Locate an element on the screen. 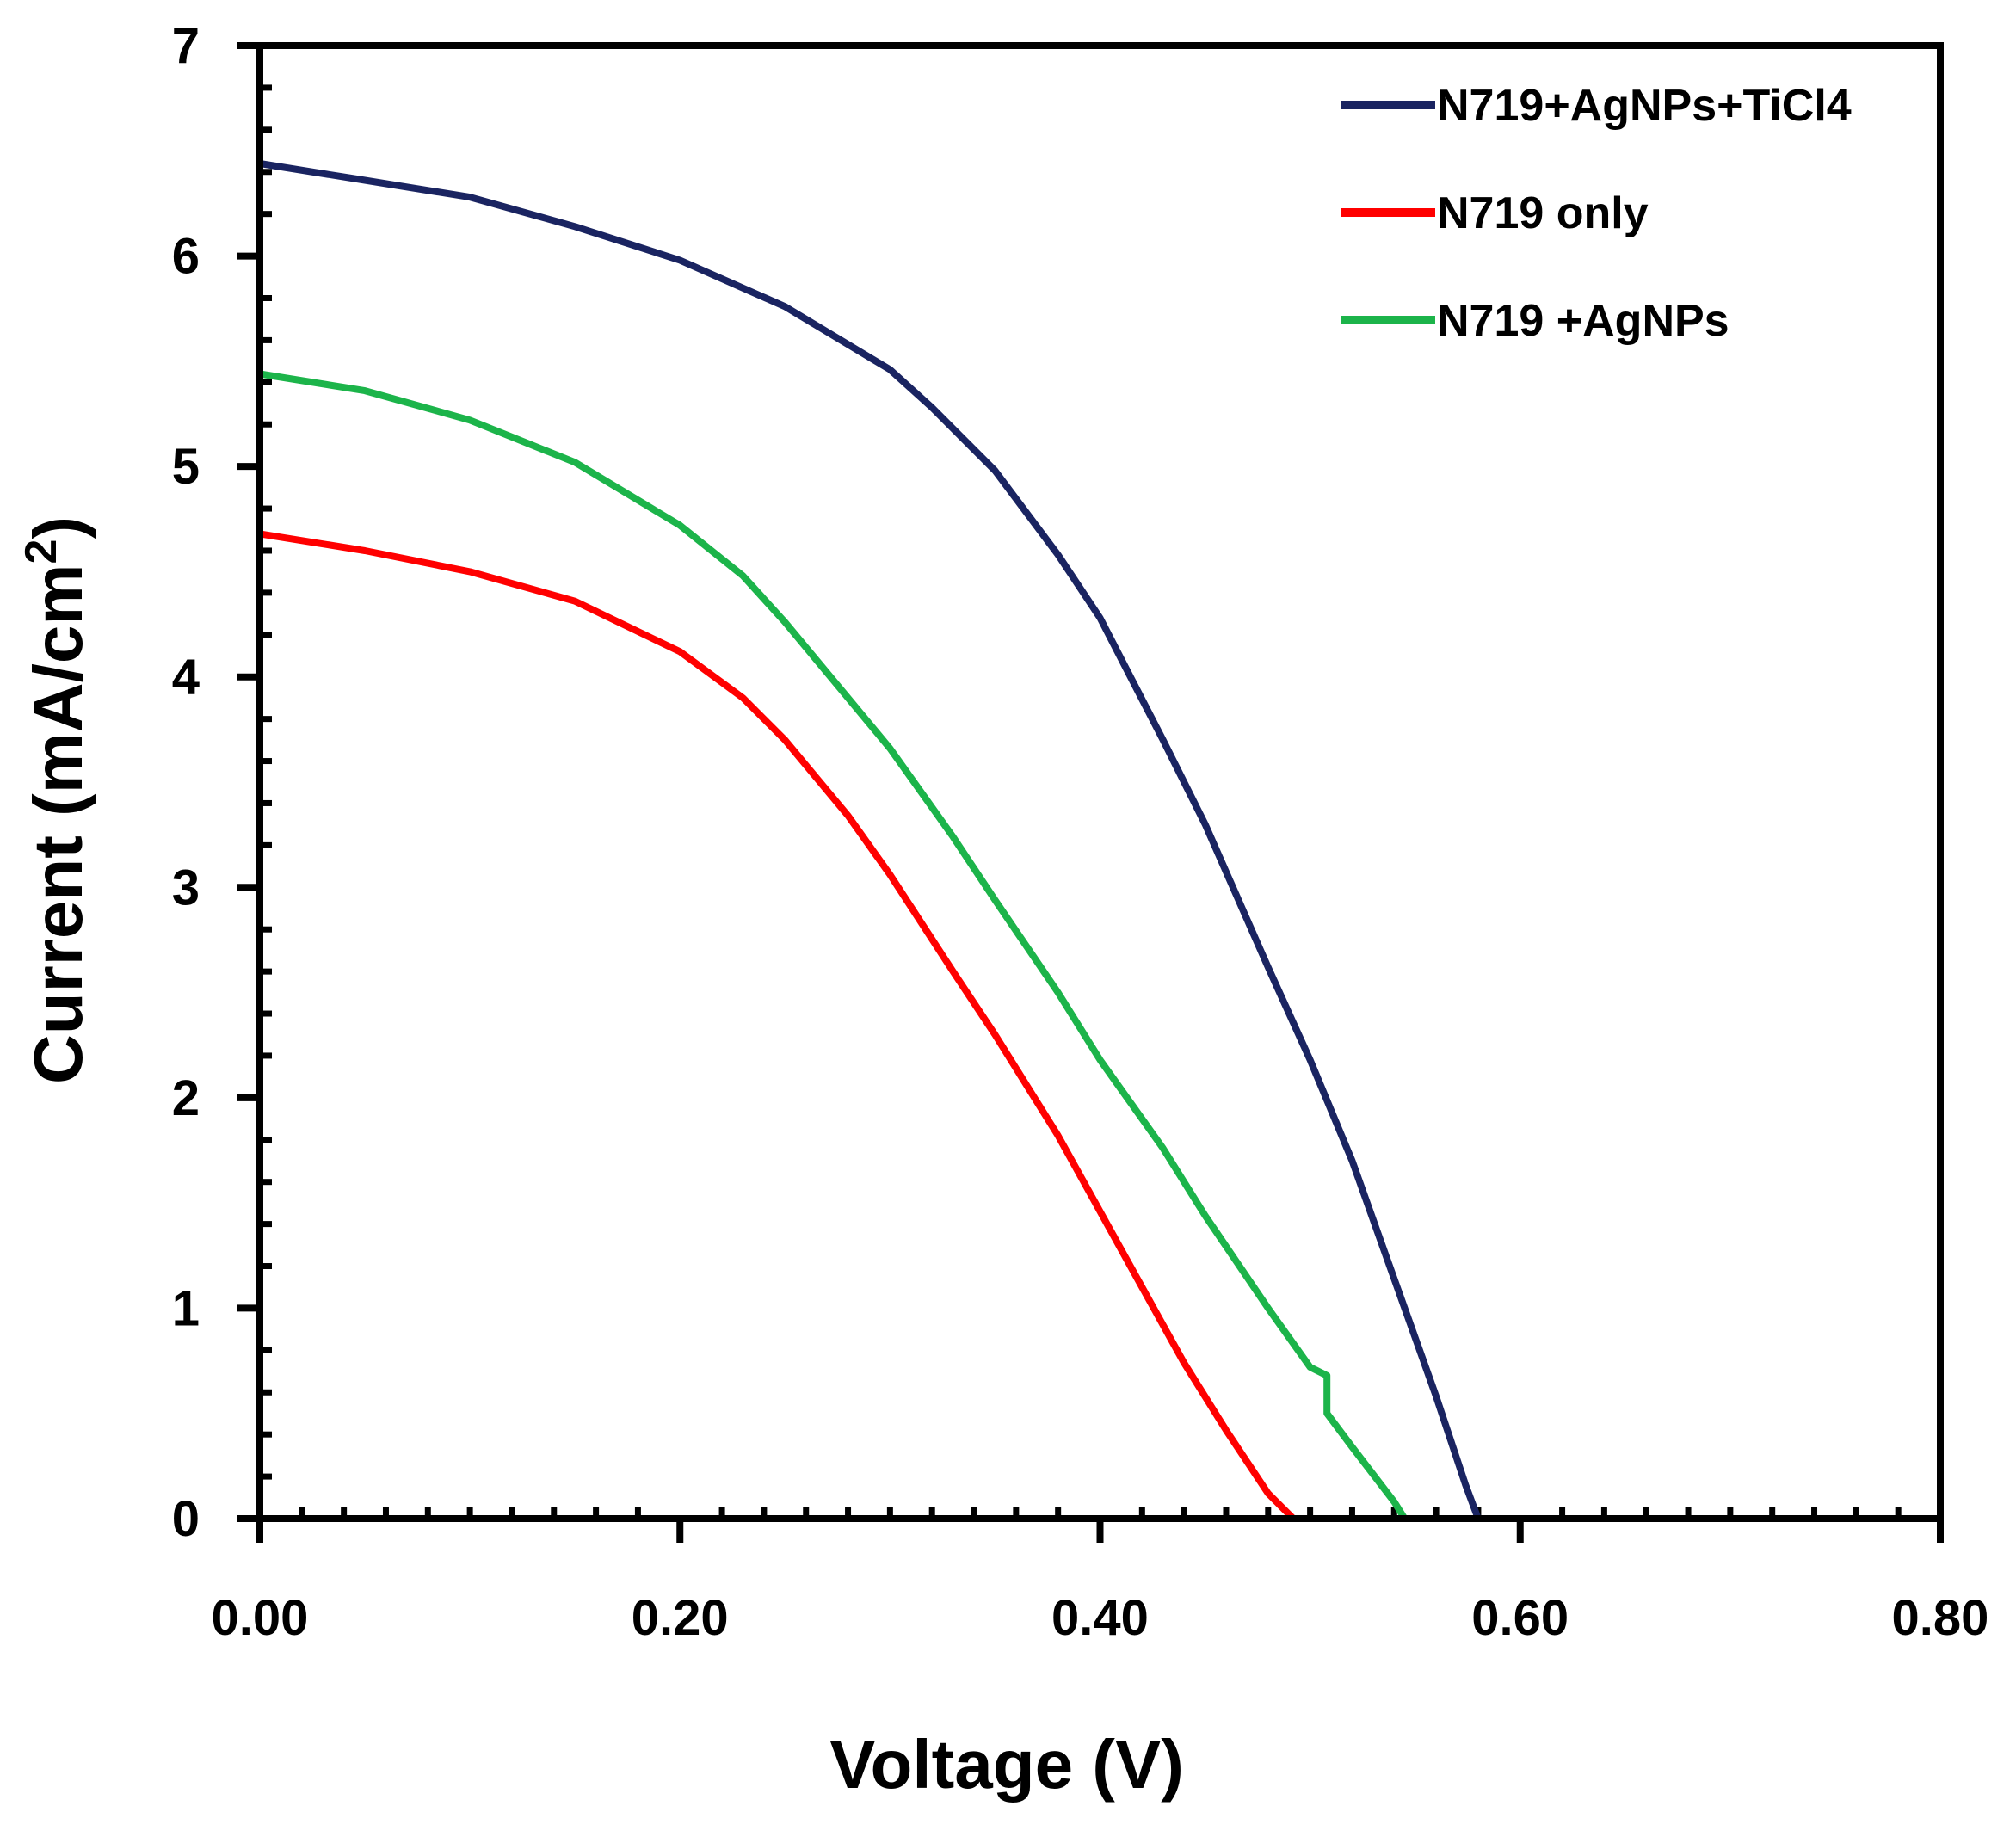 This screenshot has height=1843, width=2016. y-tick-label: 3 is located at coordinates (186, 888).